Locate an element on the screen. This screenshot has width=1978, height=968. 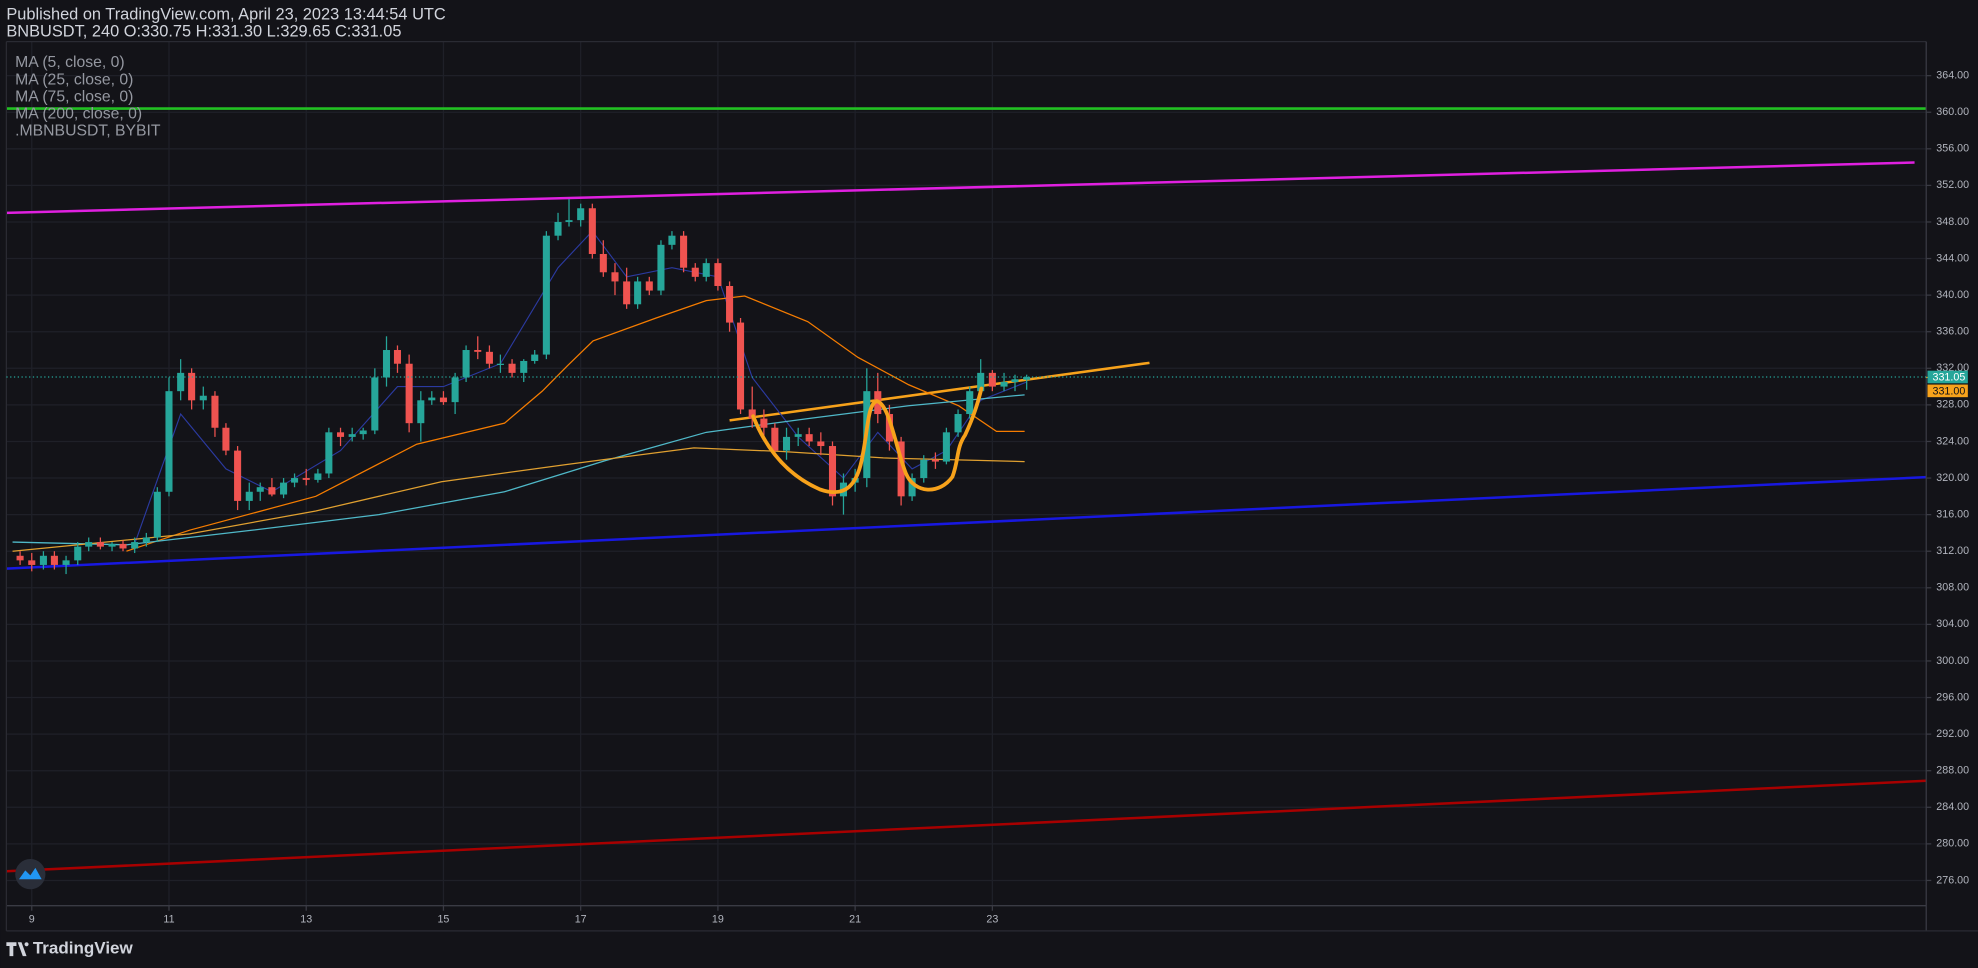
ma-line is located at coordinates (575, 423).